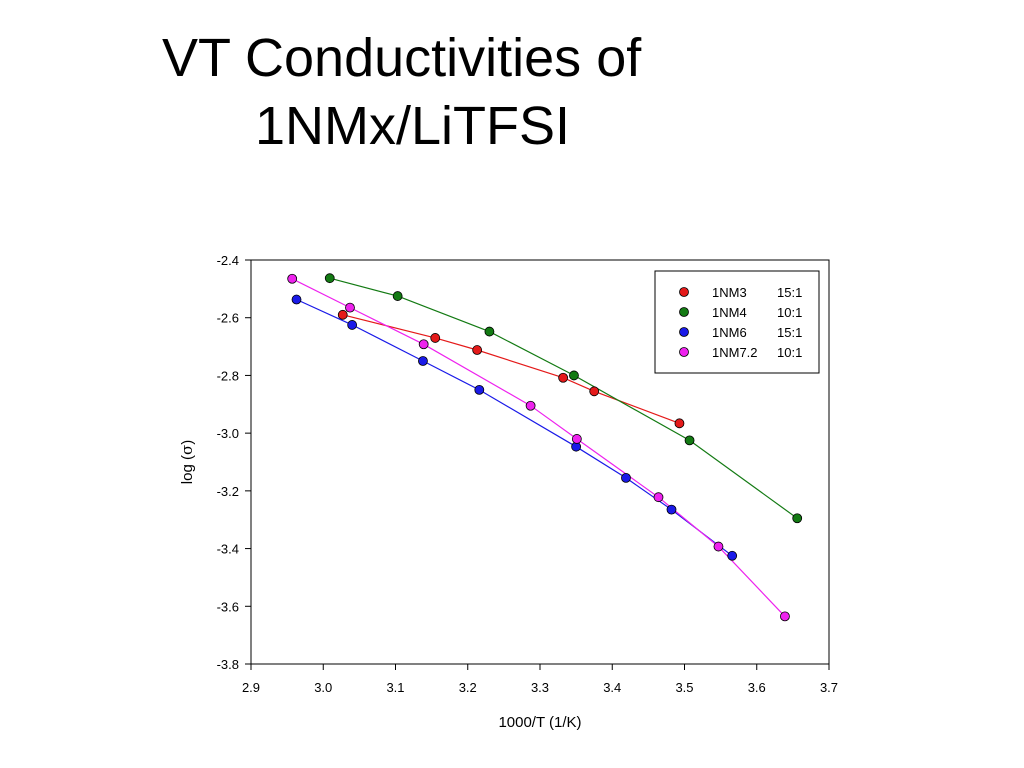  I want to click on y-tick-label: -2.8, so click(228, 375).